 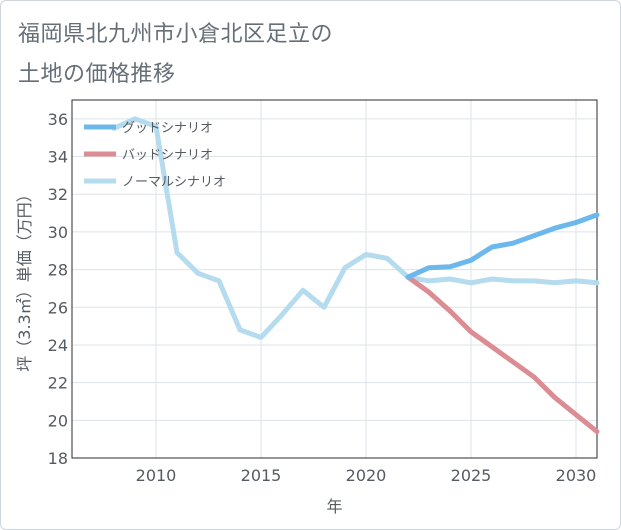 I want to click on chart-title-line-1: 福岡県北九州市小倉北区足立の, so click(x=176, y=34).